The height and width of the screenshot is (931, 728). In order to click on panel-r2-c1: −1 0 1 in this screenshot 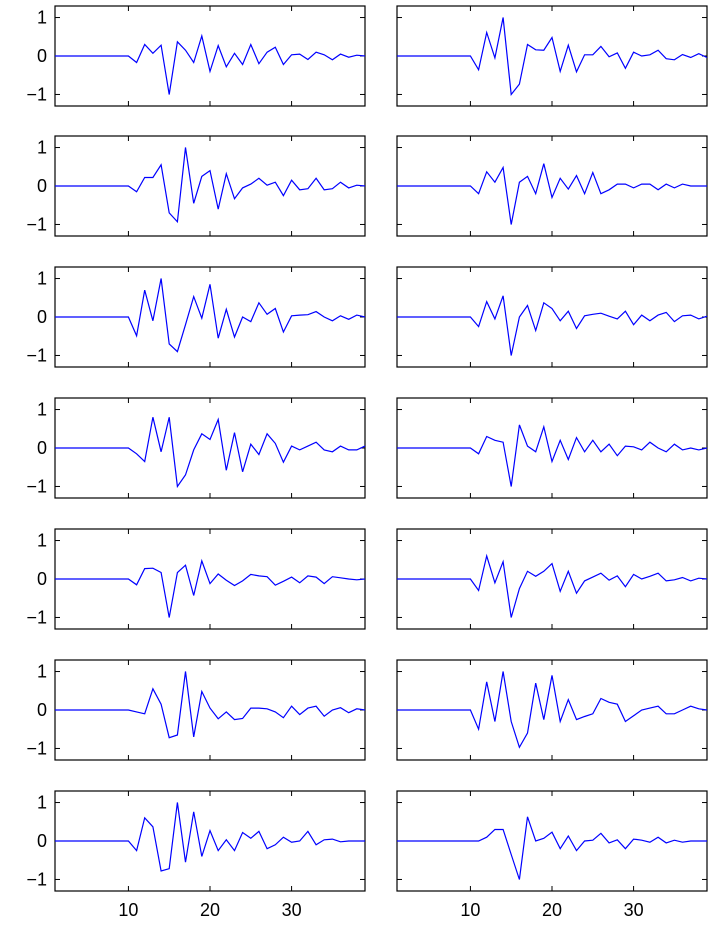, I will do `click(196, 186)`.